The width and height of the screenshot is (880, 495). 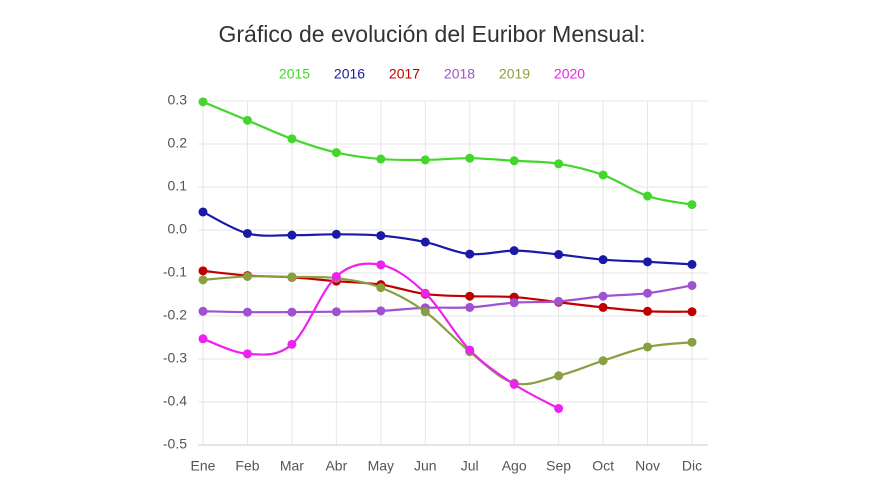 I want to click on y-tick-label: -0.4, so click(x=175, y=401).